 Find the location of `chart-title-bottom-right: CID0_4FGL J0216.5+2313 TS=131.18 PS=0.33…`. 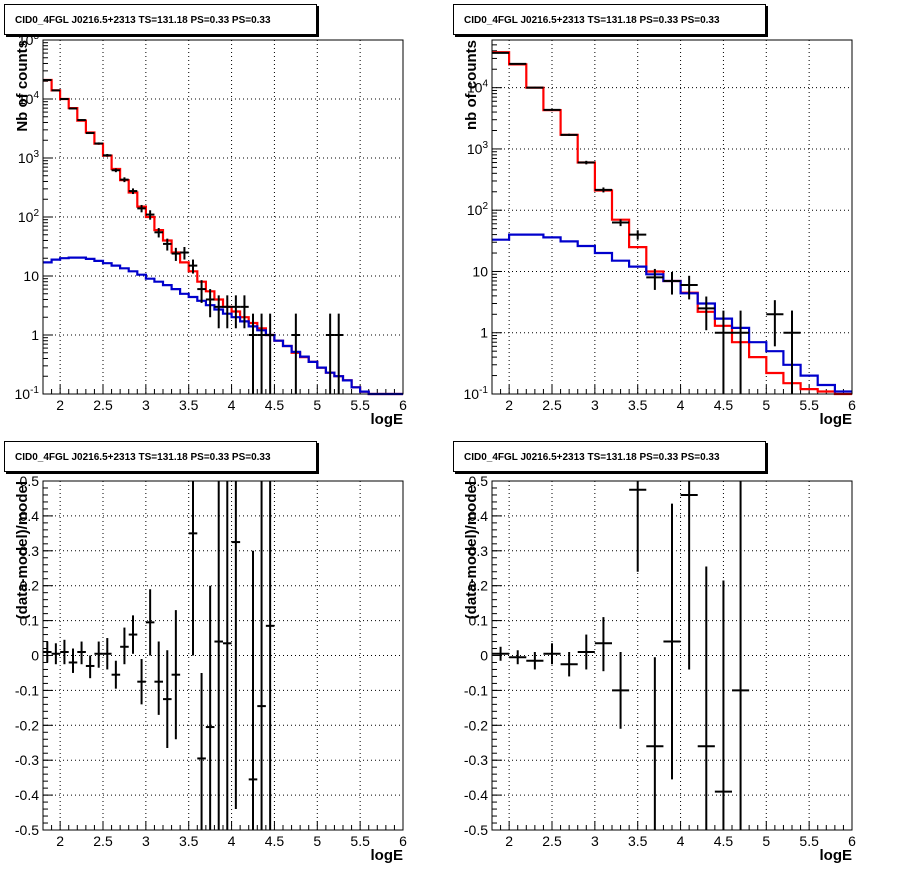

chart-title-bottom-right: CID0_4FGL J0216.5+2313 TS=131.18 PS=0.33… is located at coordinates (609, 456).